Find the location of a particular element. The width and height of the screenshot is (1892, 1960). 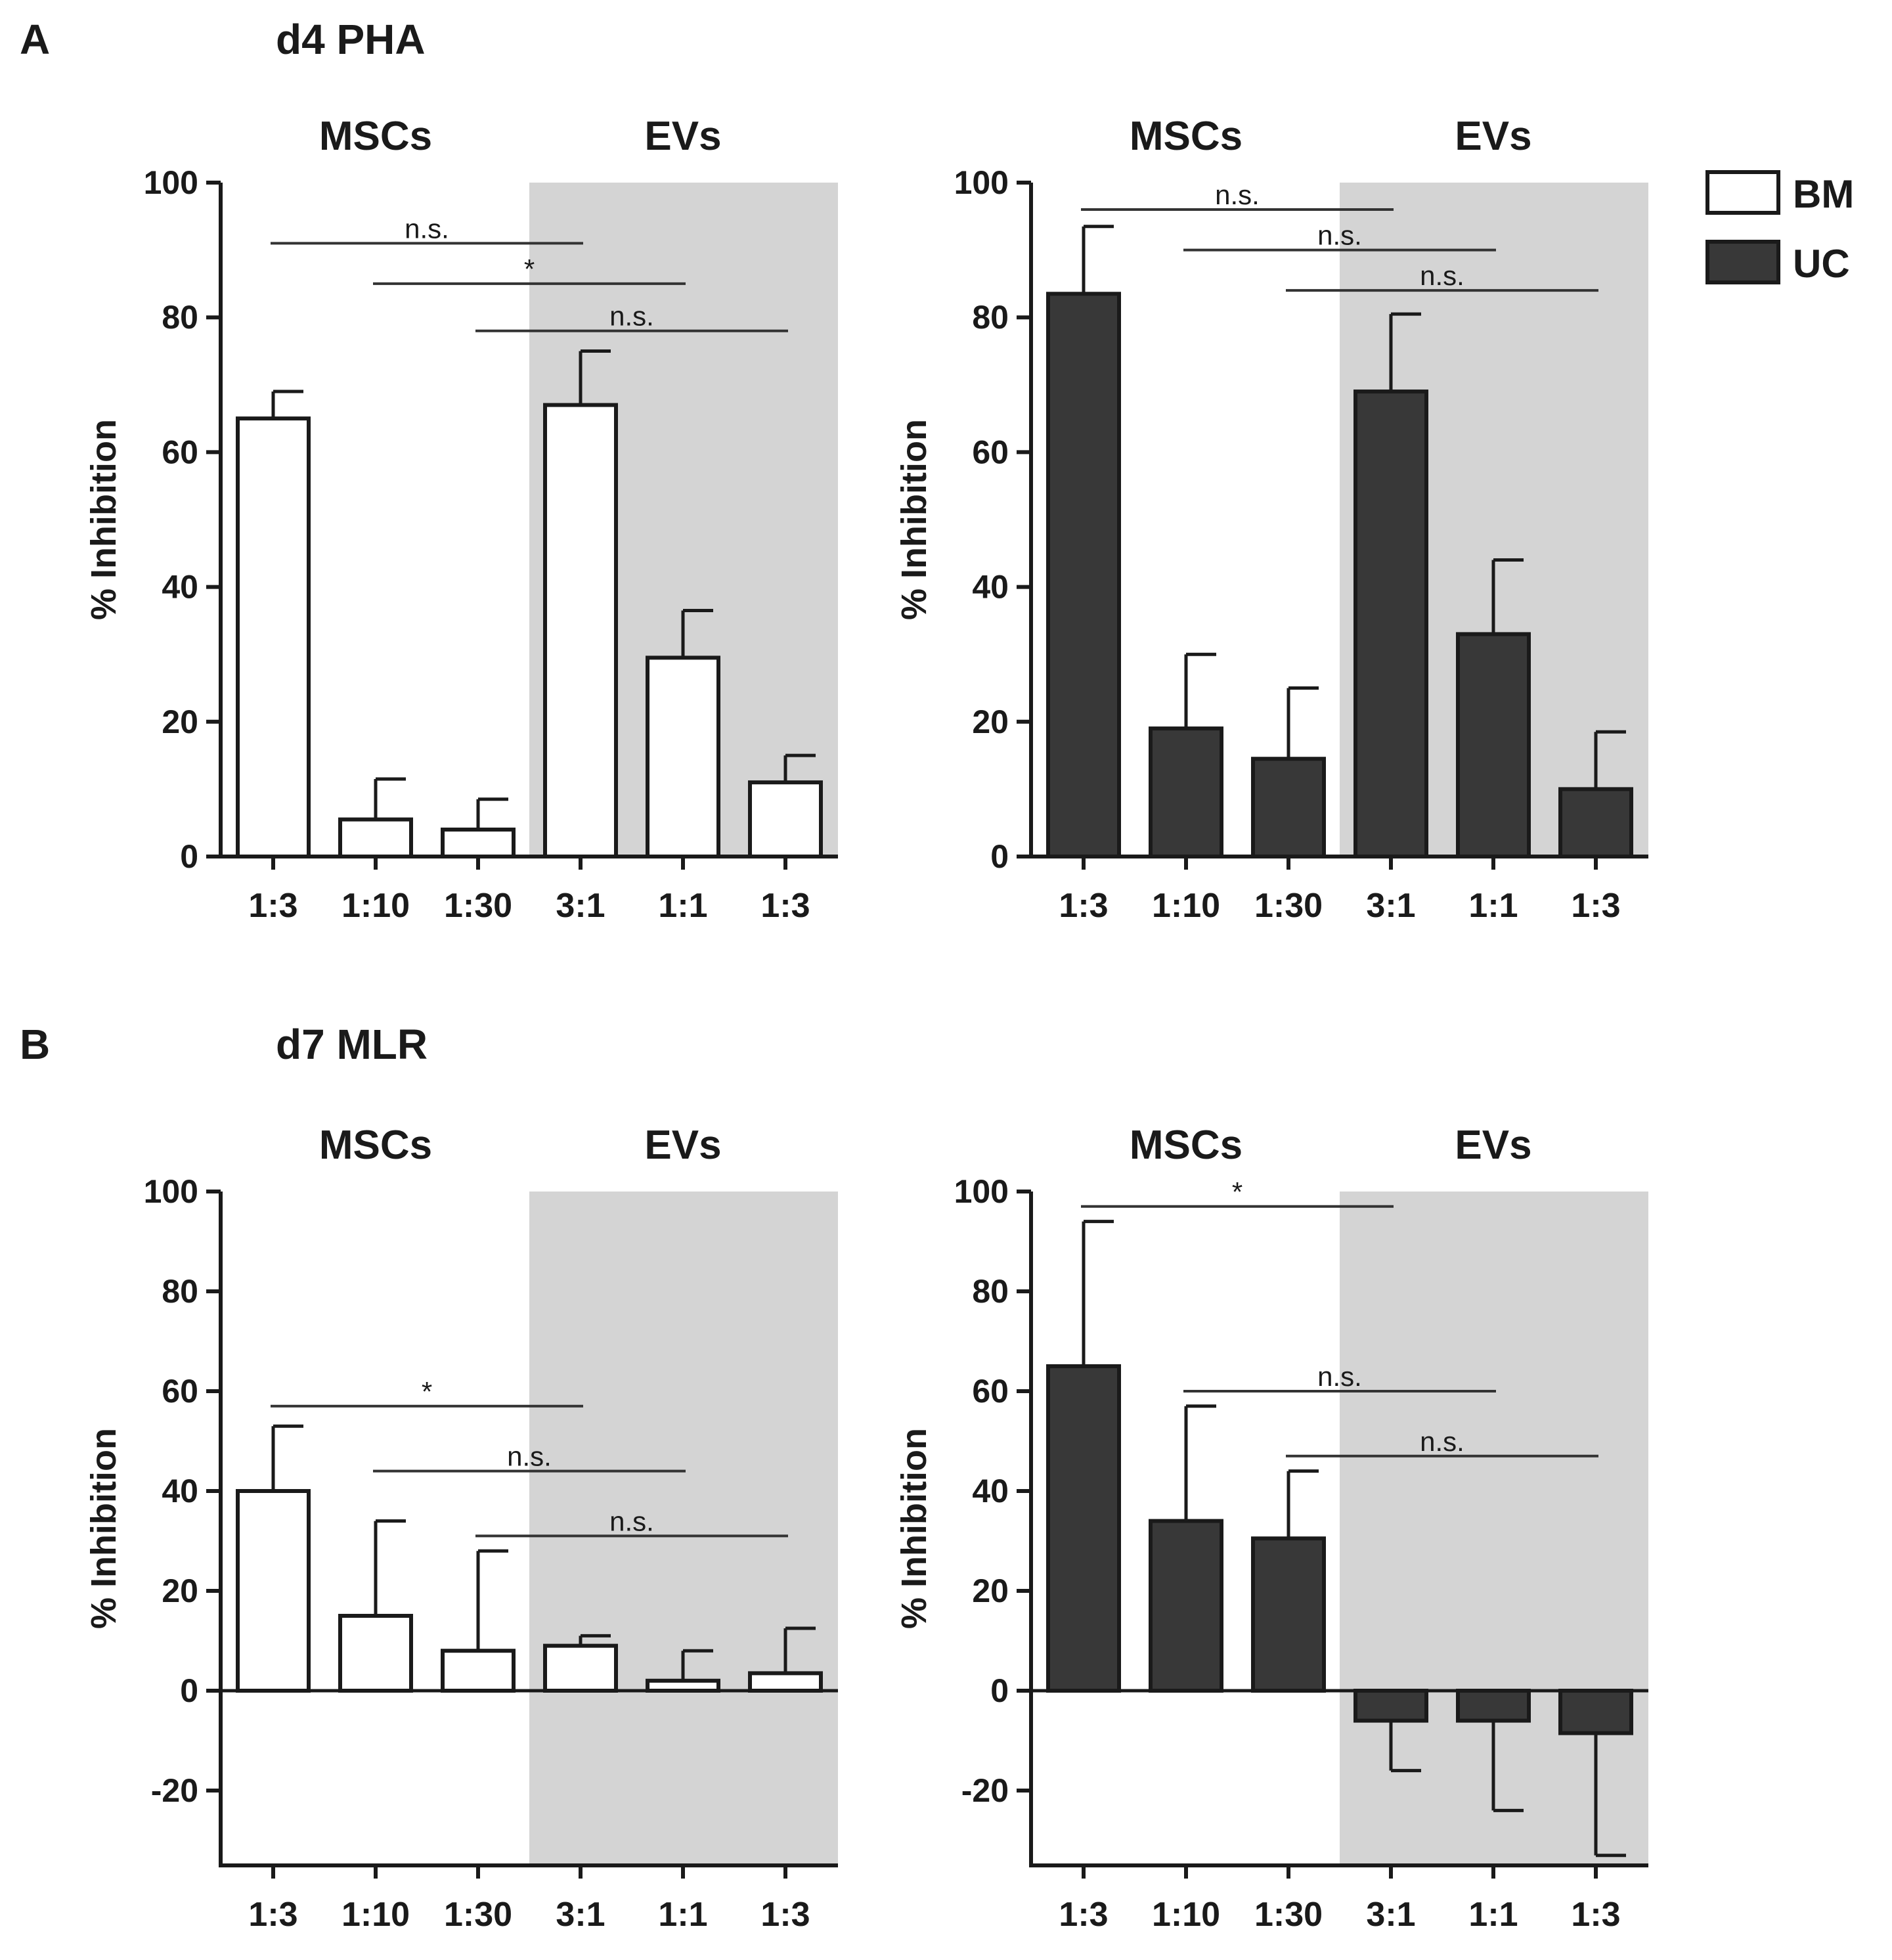

chart-1-y-tick-label: 100 is located at coordinates (981, 183).